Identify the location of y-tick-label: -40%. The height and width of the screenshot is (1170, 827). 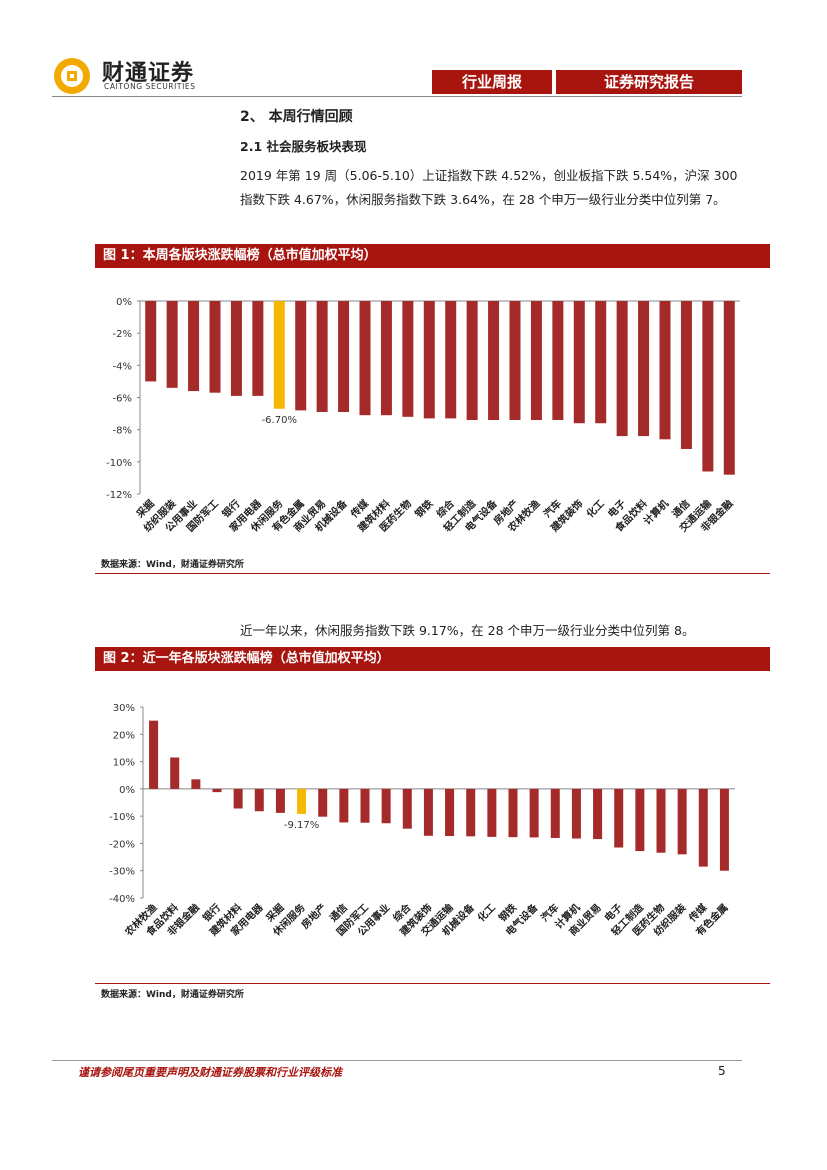
(122, 899).